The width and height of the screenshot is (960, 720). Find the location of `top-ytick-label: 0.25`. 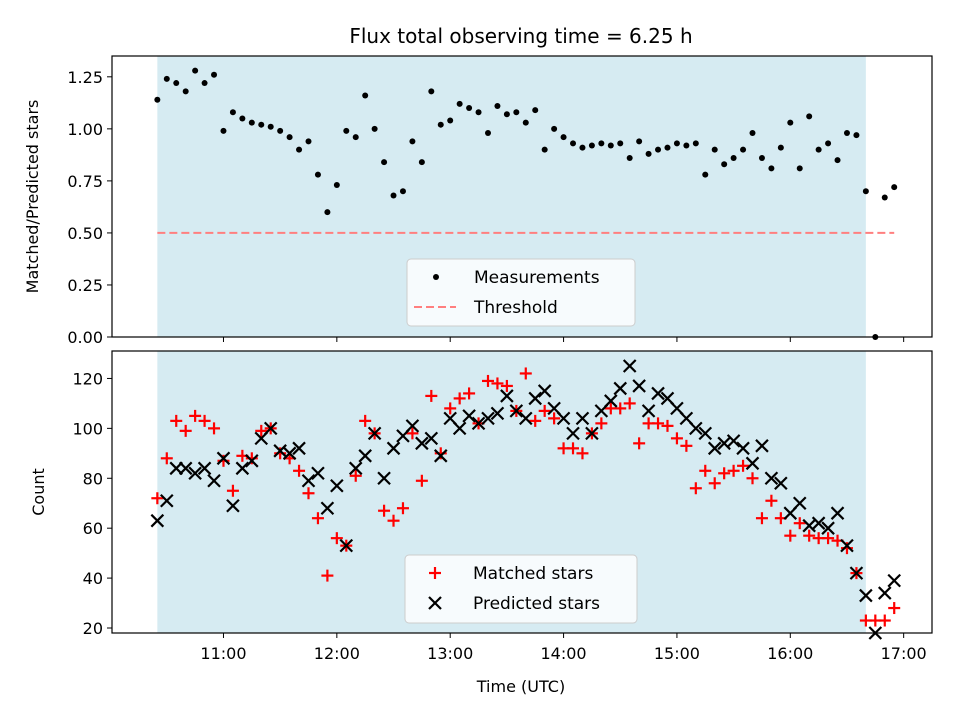

top-ytick-label: 0.25 is located at coordinates (85, 285).